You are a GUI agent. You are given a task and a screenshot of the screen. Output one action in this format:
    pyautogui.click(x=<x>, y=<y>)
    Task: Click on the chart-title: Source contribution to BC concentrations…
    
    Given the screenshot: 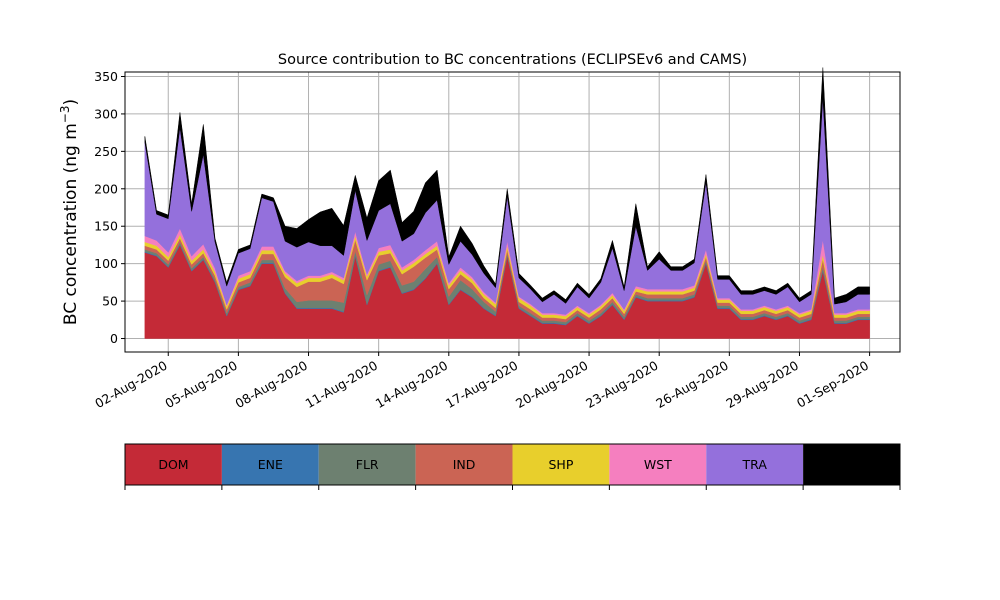 What is the action you would take?
    pyautogui.click(x=512, y=60)
    